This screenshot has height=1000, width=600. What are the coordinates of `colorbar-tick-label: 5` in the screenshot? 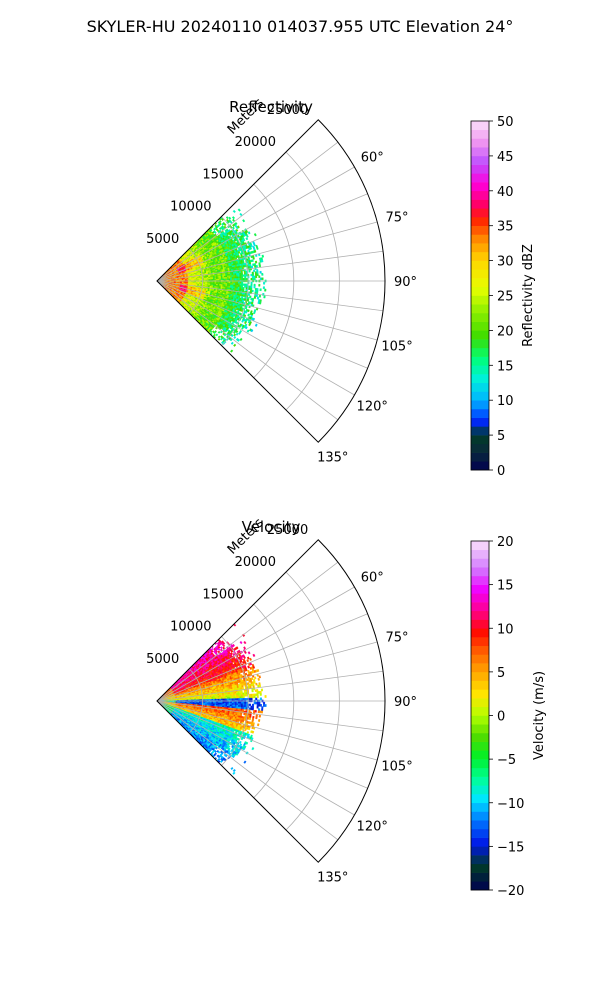 It's located at (501, 436).